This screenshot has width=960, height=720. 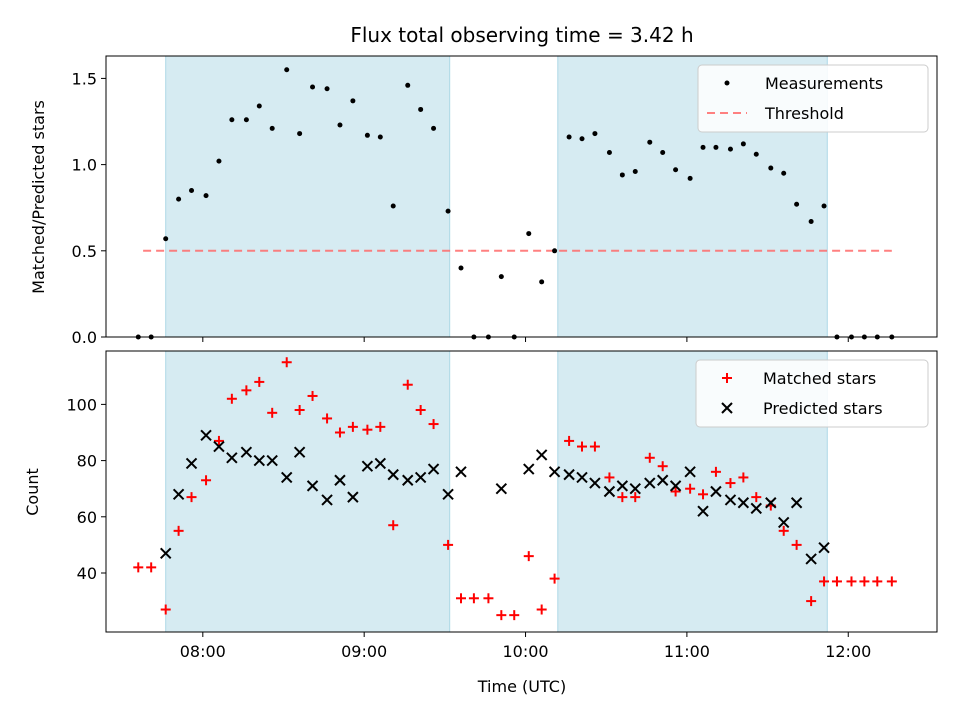 What do you see at coordinates (525, 339) in the screenshot?
I see `top-x-ticks` at bounding box center [525, 339].